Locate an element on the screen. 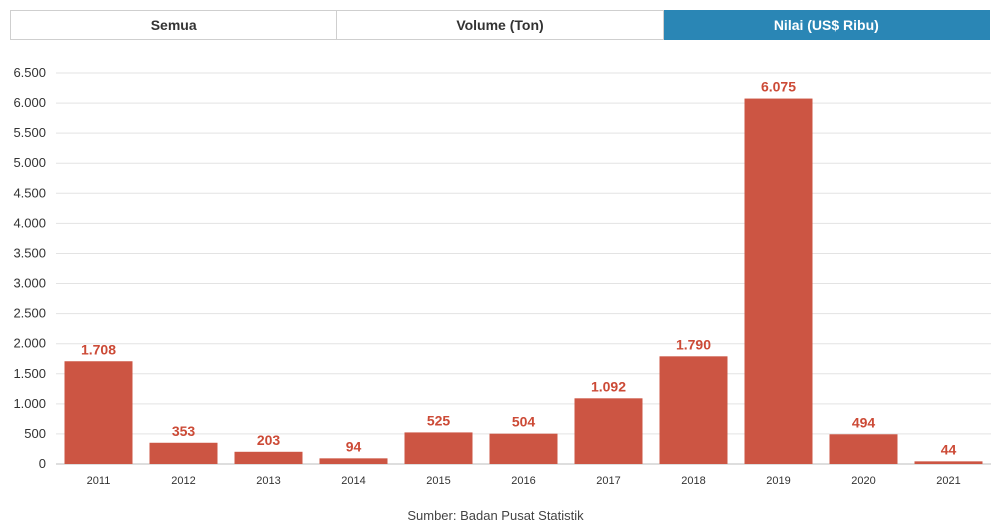 Image resolution: width=991 pixels, height=523 pixels. y-tick-label: 5.000 is located at coordinates (29, 162).